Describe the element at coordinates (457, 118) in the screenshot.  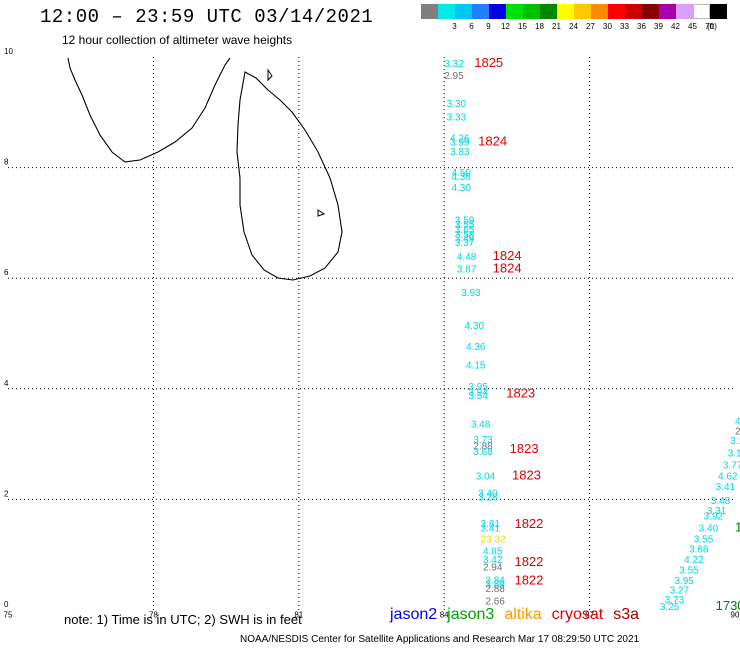
I see `wave-height-label: 3.33` at that location.